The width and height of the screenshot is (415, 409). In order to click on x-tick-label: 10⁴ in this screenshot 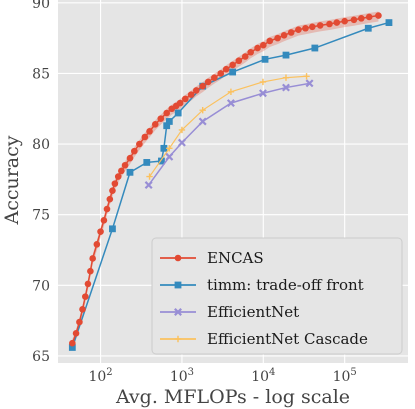, I will do `click(263, 376)`.